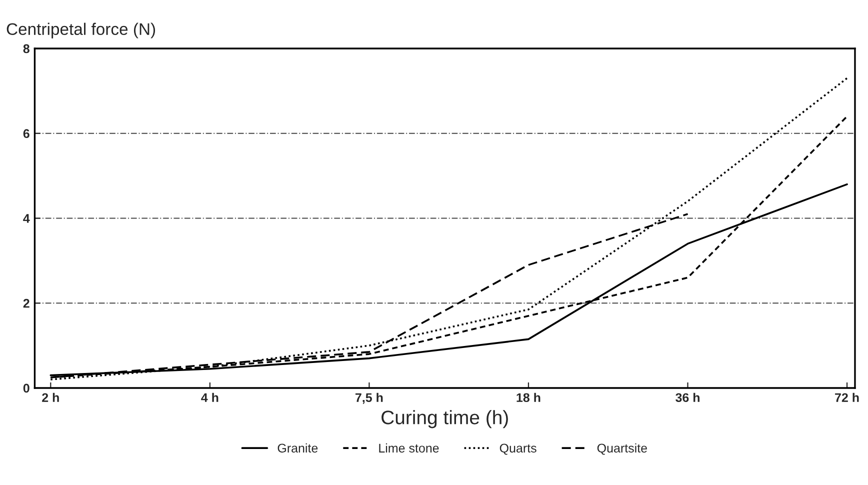  Describe the element at coordinates (26, 388) in the screenshot. I see `y-tick-label: 0` at that location.